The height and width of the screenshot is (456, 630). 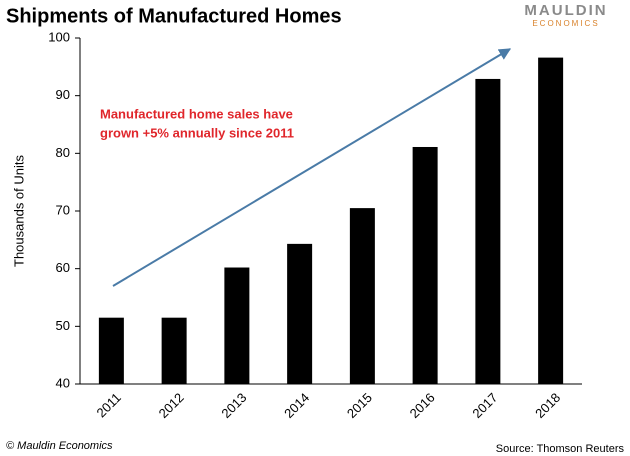 What do you see at coordinates (63, 325) in the screenshot?
I see `y-tick-label: 50` at bounding box center [63, 325].